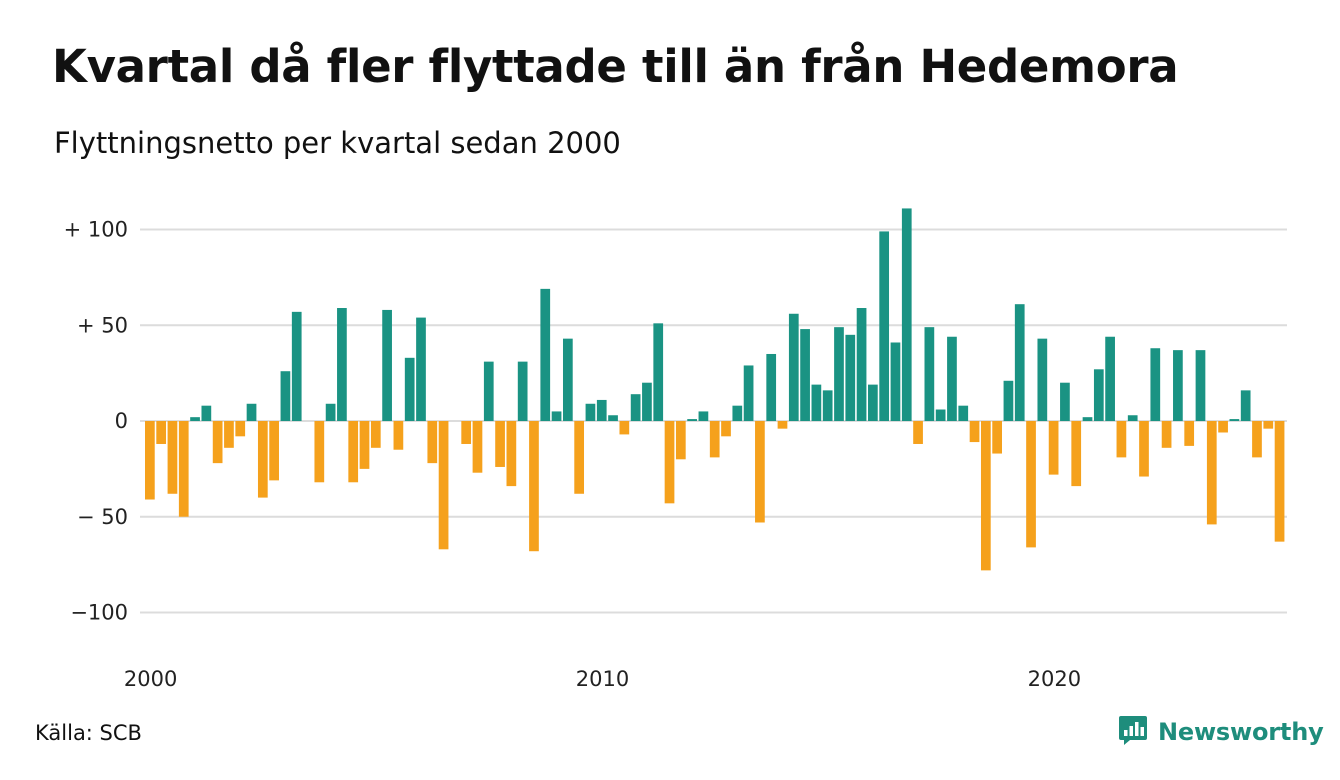 The height and width of the screenshot is (780, 1340). What do you see at coordinates (102, 517) in the screenshot?
I see `y-tick-label: − 50` at bounding box center [102, 517].